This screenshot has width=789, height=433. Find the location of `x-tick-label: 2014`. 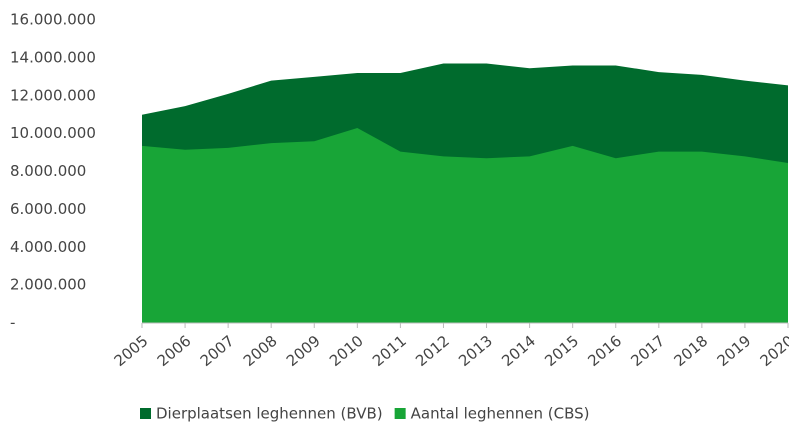

x-tick-label: 2014 is located at coordinates (518, 351).